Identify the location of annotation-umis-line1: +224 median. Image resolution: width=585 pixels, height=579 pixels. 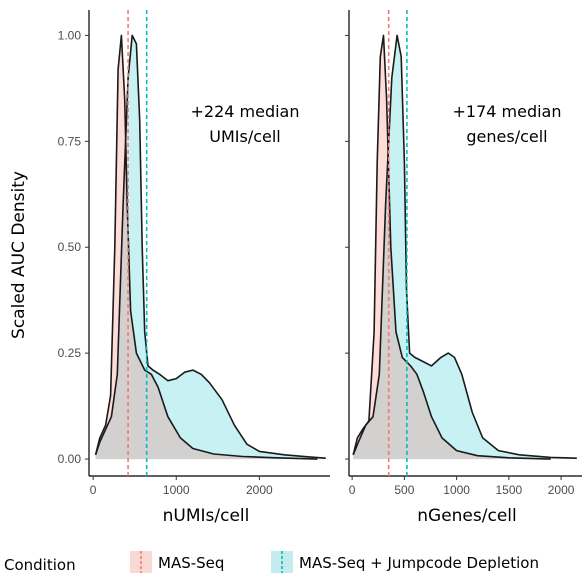
(244, 111).